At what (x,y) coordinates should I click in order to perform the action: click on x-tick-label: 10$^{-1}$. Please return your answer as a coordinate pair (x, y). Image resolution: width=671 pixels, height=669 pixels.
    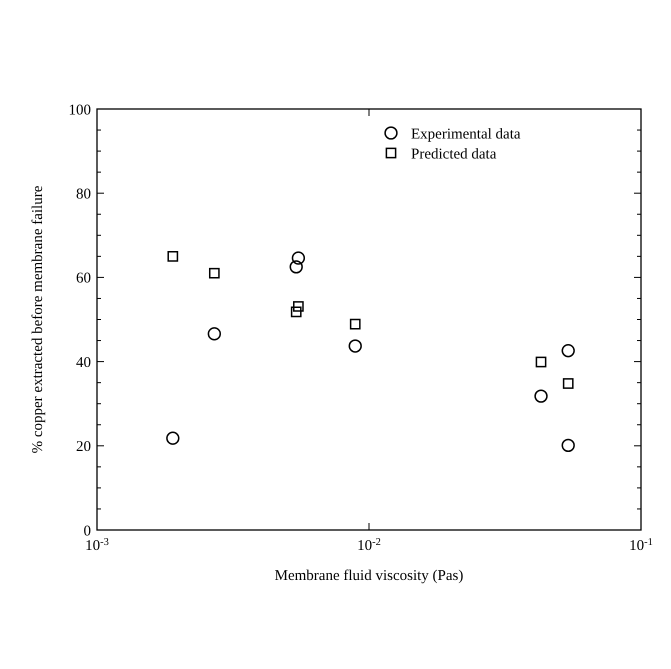
    Looking at the image, I should click on (641, 545).